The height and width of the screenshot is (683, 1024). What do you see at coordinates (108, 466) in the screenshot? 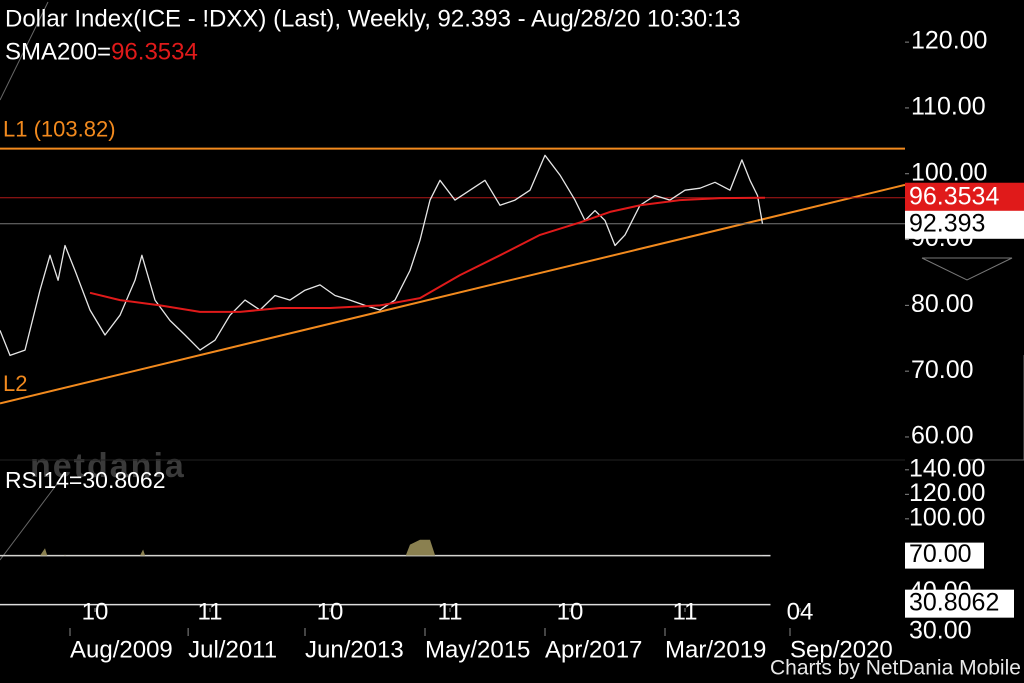
I see `watermark: netdania` at bounding box center [108, 466].